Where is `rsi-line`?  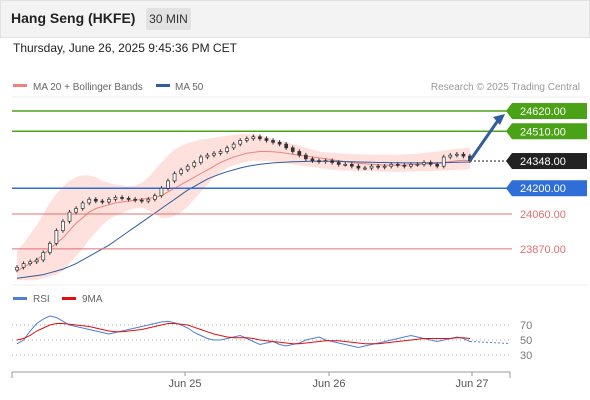
rsi-line is located at coordinates (243, 332).